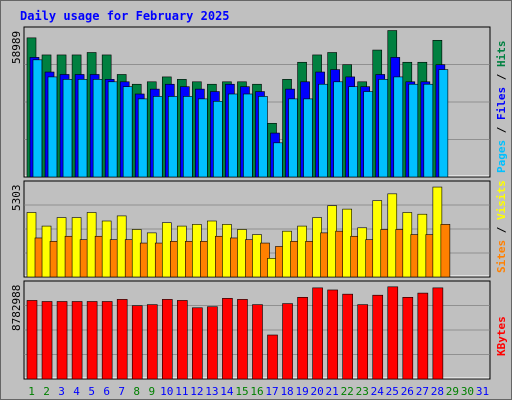 The width and height of the screenshot is (512, 400). Describe the element at coordinates (16, 308) in the screenshot. I see `max-label-kbytes: 8782988` at that location.